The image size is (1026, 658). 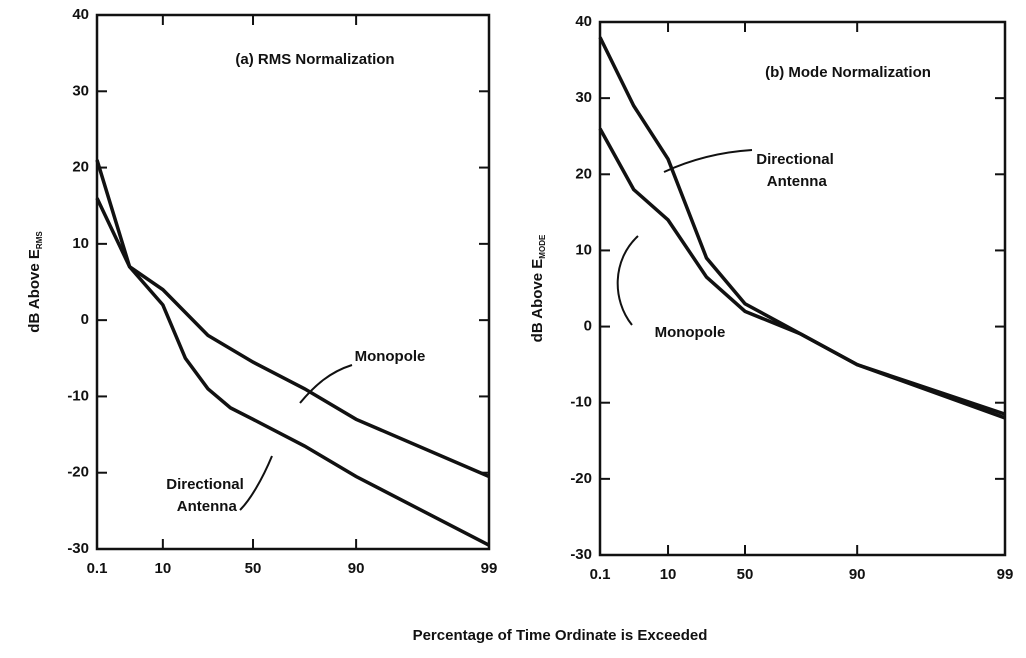 I want to click on y-axis-label-sub: RMS, so click(x=39, y=240).